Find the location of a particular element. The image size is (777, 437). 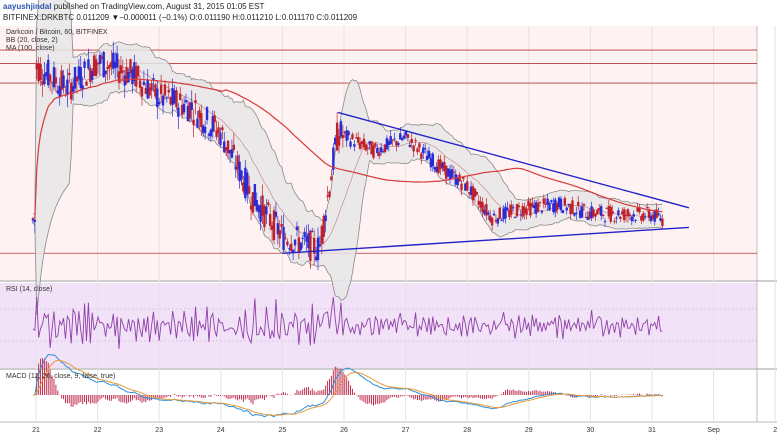

x-tick-label-11: Sep is located at coordinates (713, 430).